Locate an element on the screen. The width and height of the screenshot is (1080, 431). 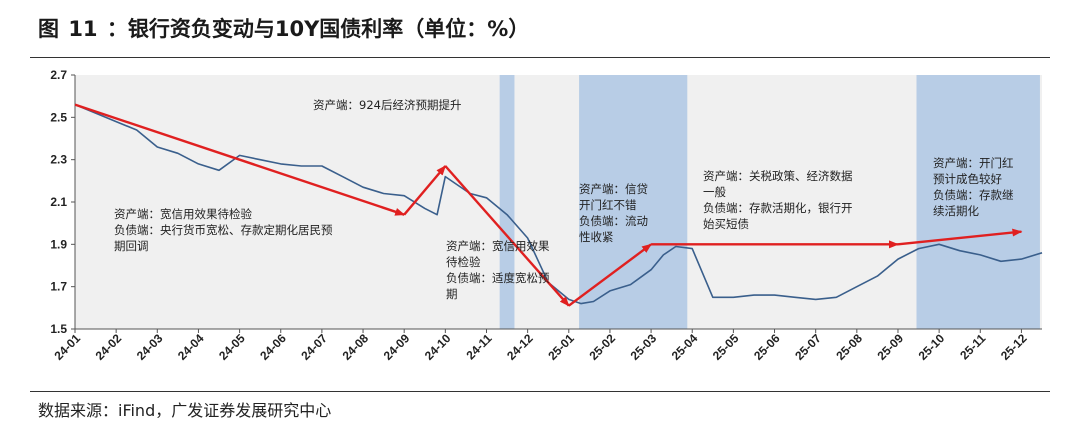
annotation-5-line-4: 始买短债 is located at coordinates (726, 224).